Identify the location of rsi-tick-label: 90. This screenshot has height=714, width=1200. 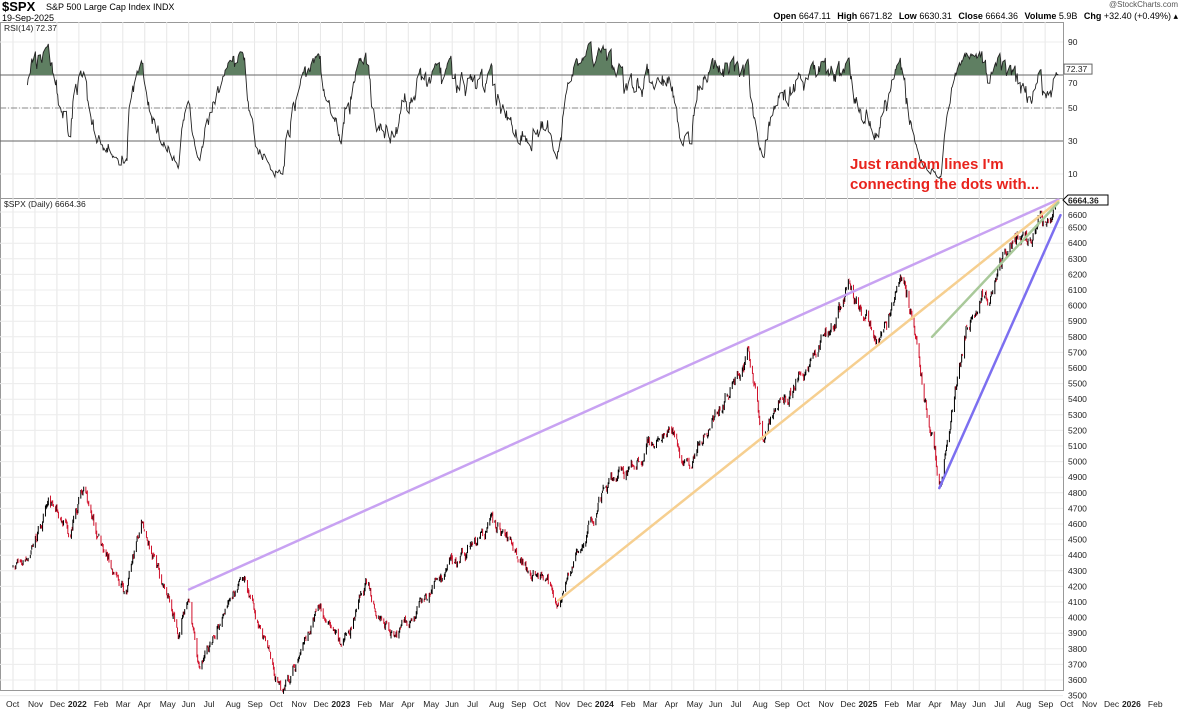
(1073, 42).